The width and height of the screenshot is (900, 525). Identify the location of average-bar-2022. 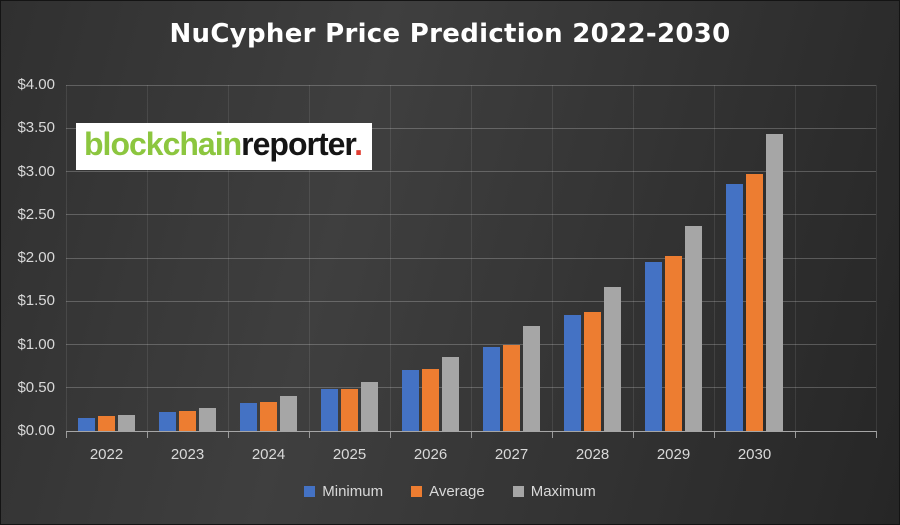
(106, 423).